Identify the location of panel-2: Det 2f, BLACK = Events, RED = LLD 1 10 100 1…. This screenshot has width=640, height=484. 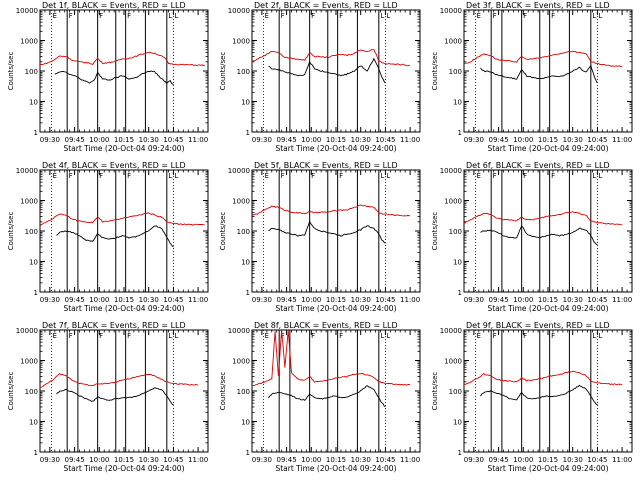
(320, 77).